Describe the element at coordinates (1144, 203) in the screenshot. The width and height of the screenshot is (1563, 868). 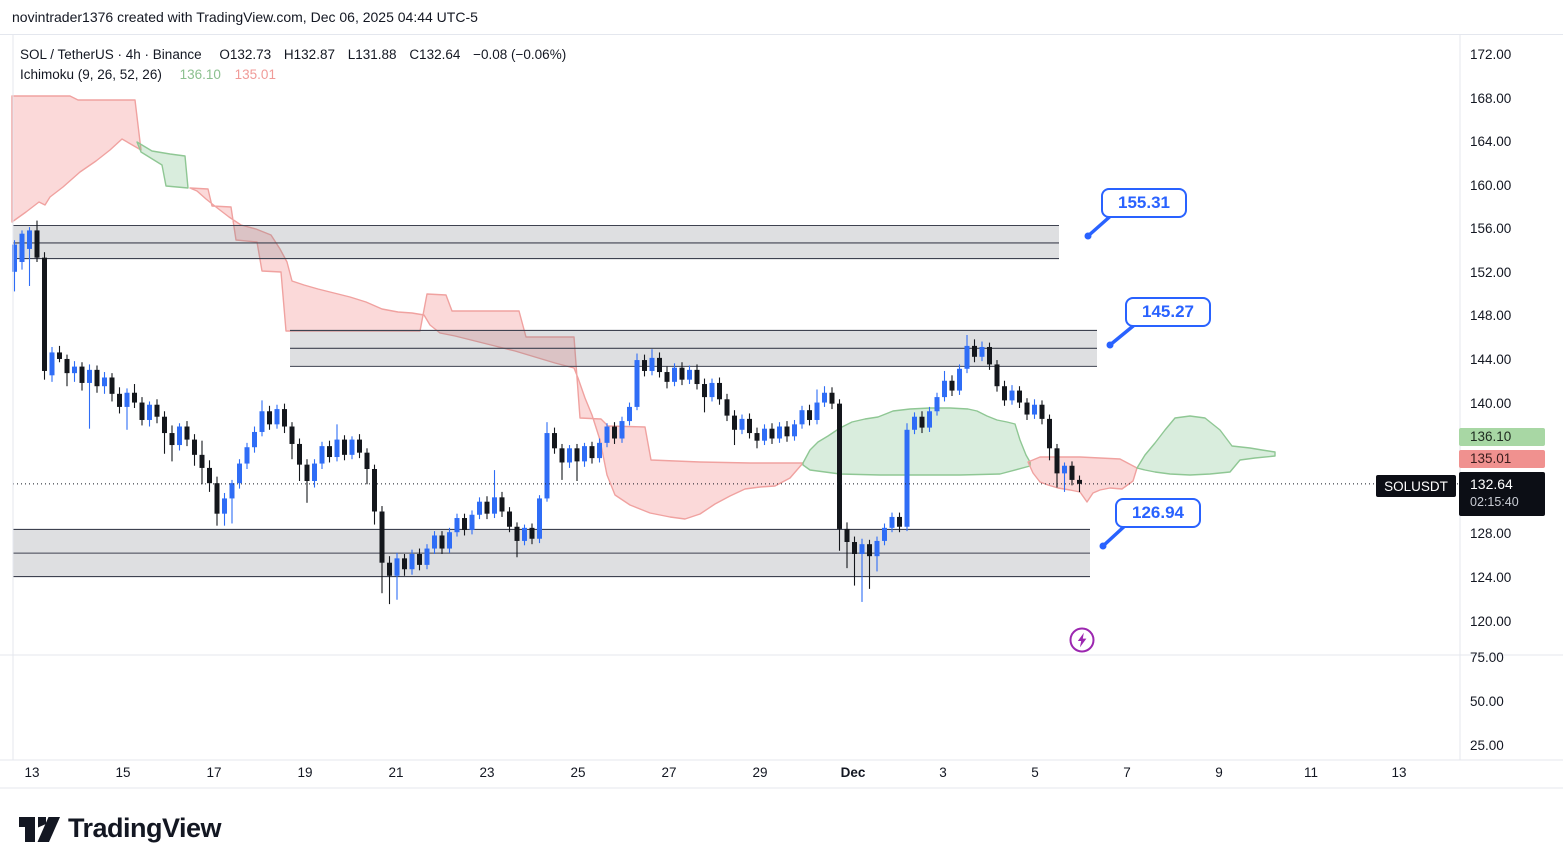
I see `price-callout-155: 155.31` at that location.